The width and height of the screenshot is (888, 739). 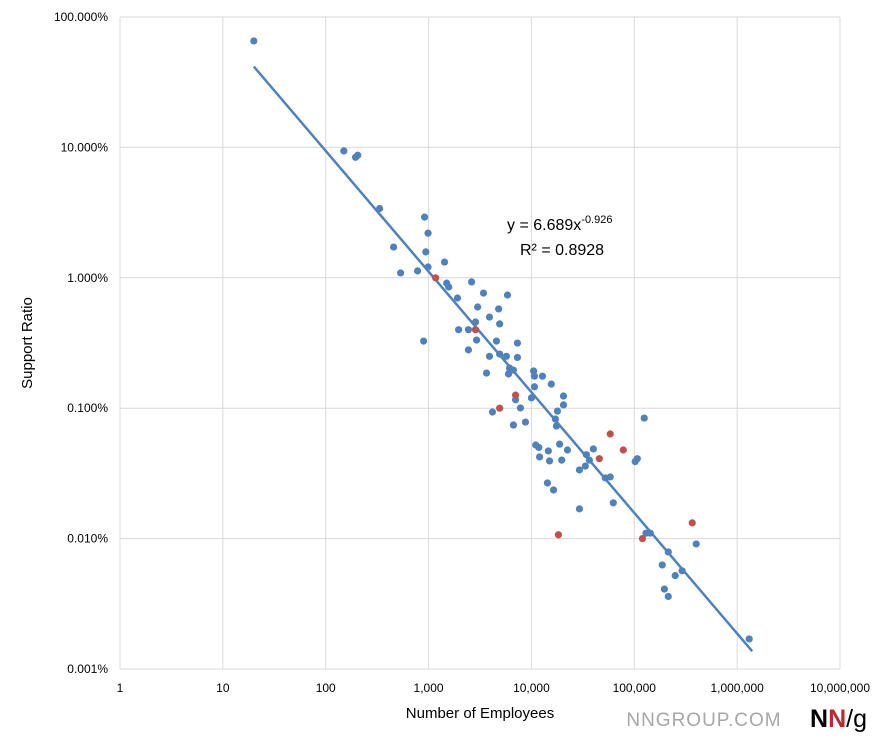 What do you see at coordinates (120, 688) in the screenshot?
I see `x-tick-label: 1` at bounding box center [120, 688].